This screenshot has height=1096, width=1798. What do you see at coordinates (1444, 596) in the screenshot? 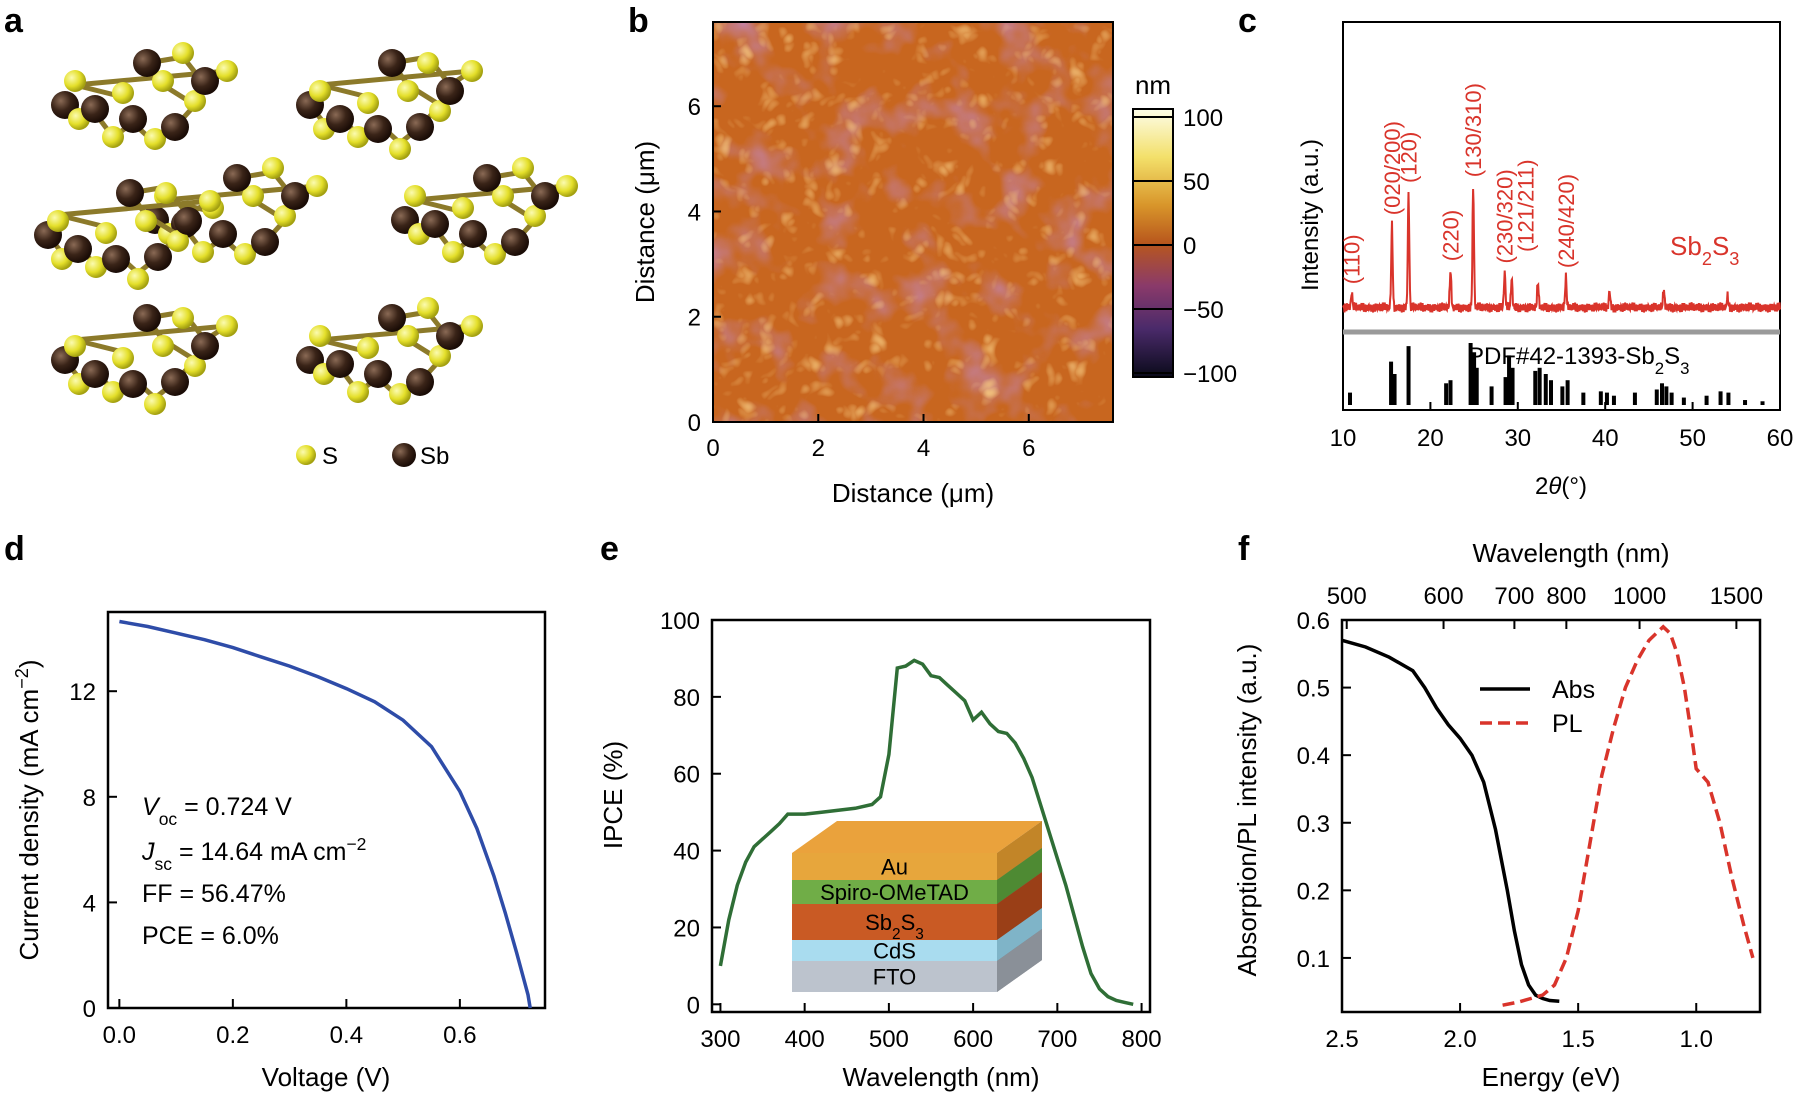
I see `abspl-x2tick-label: 600` at bounding box center [1444, 596].